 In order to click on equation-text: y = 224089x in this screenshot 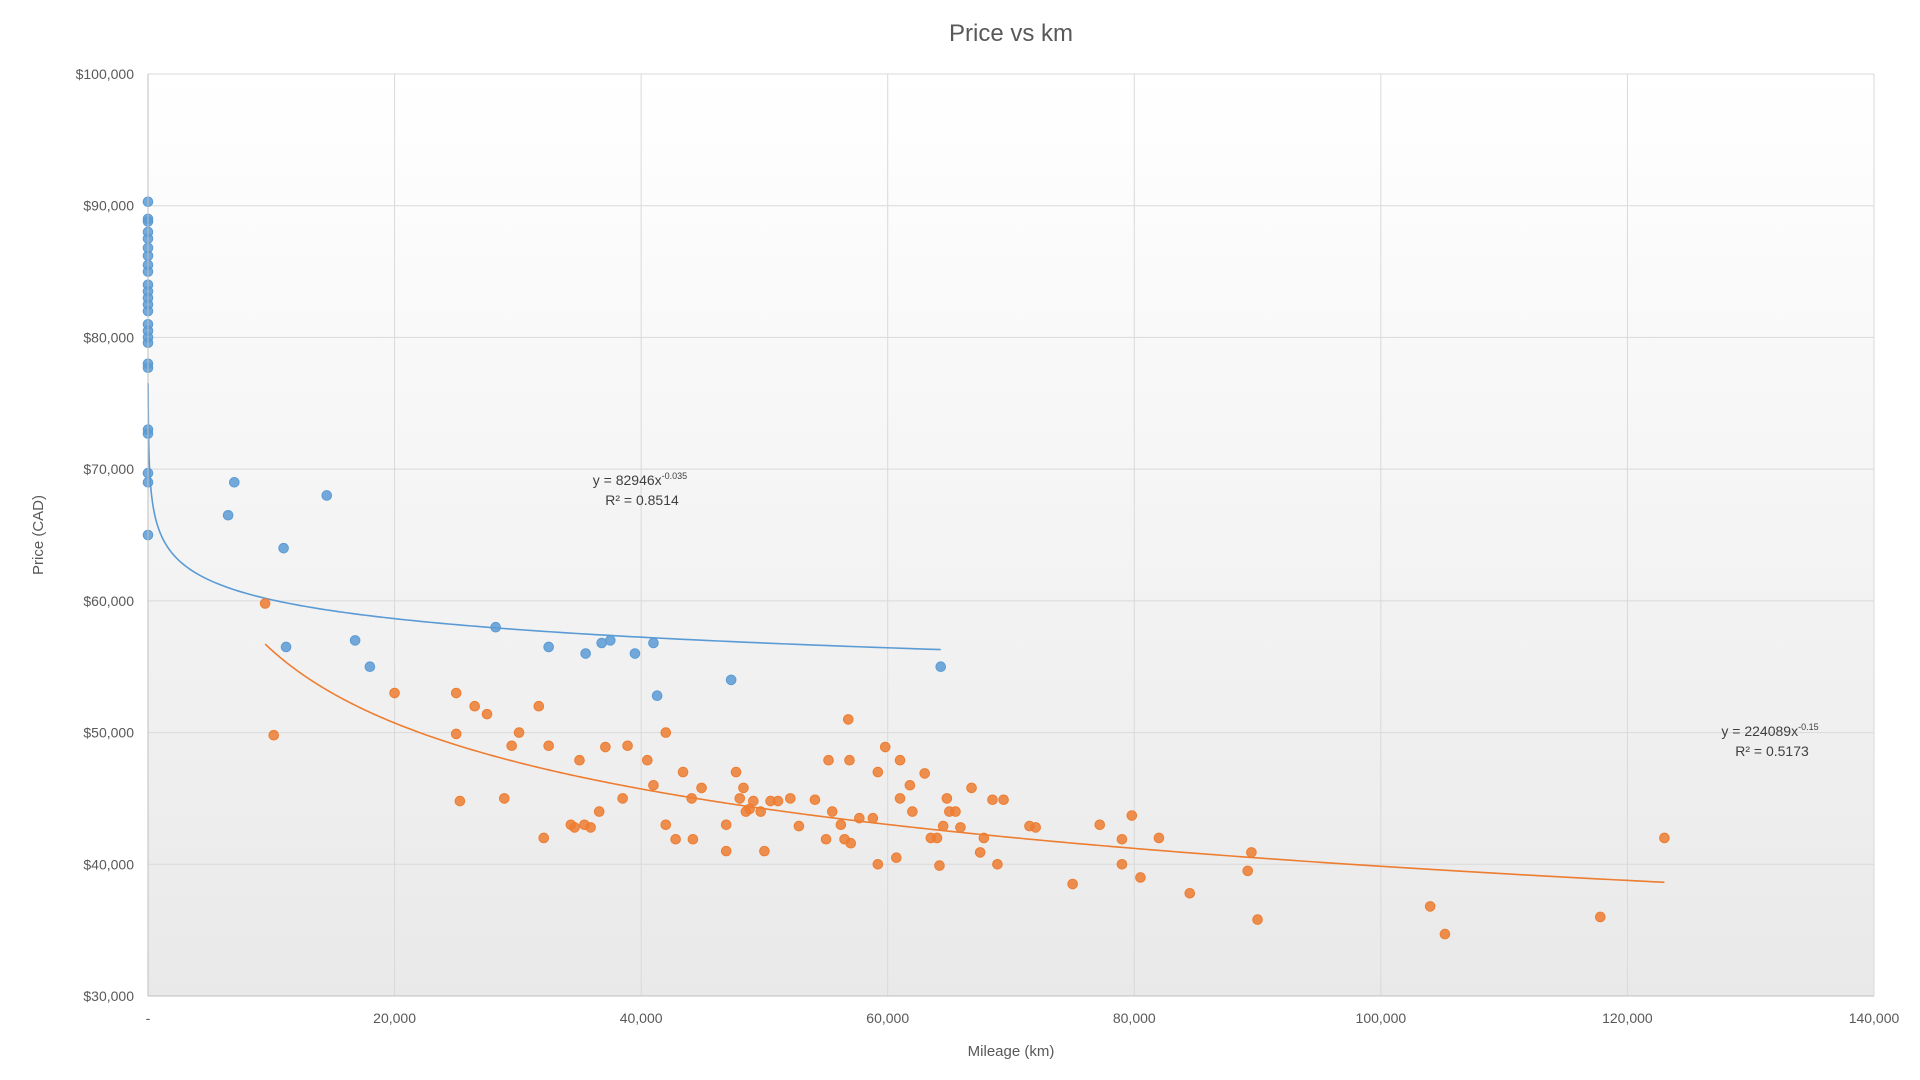, I will do `click(1759, 731)`.